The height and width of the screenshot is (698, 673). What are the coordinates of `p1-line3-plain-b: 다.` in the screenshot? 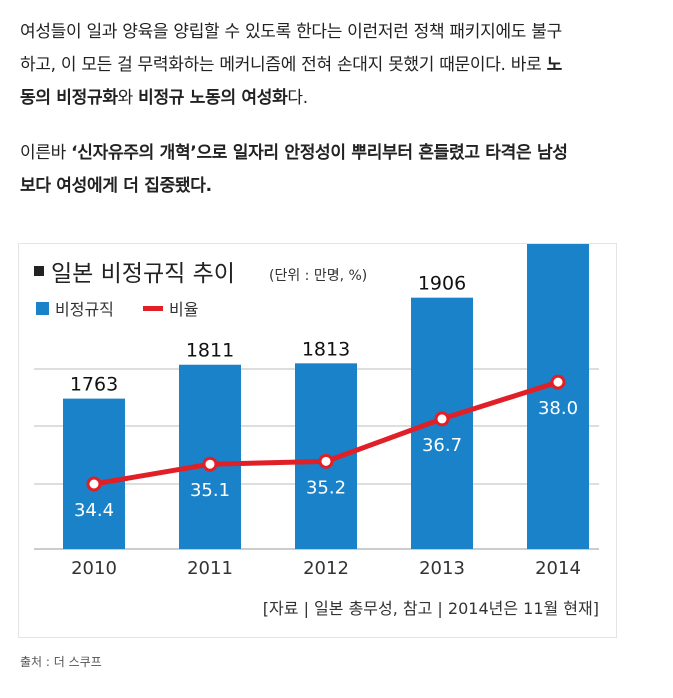 It's located at (297, 98).